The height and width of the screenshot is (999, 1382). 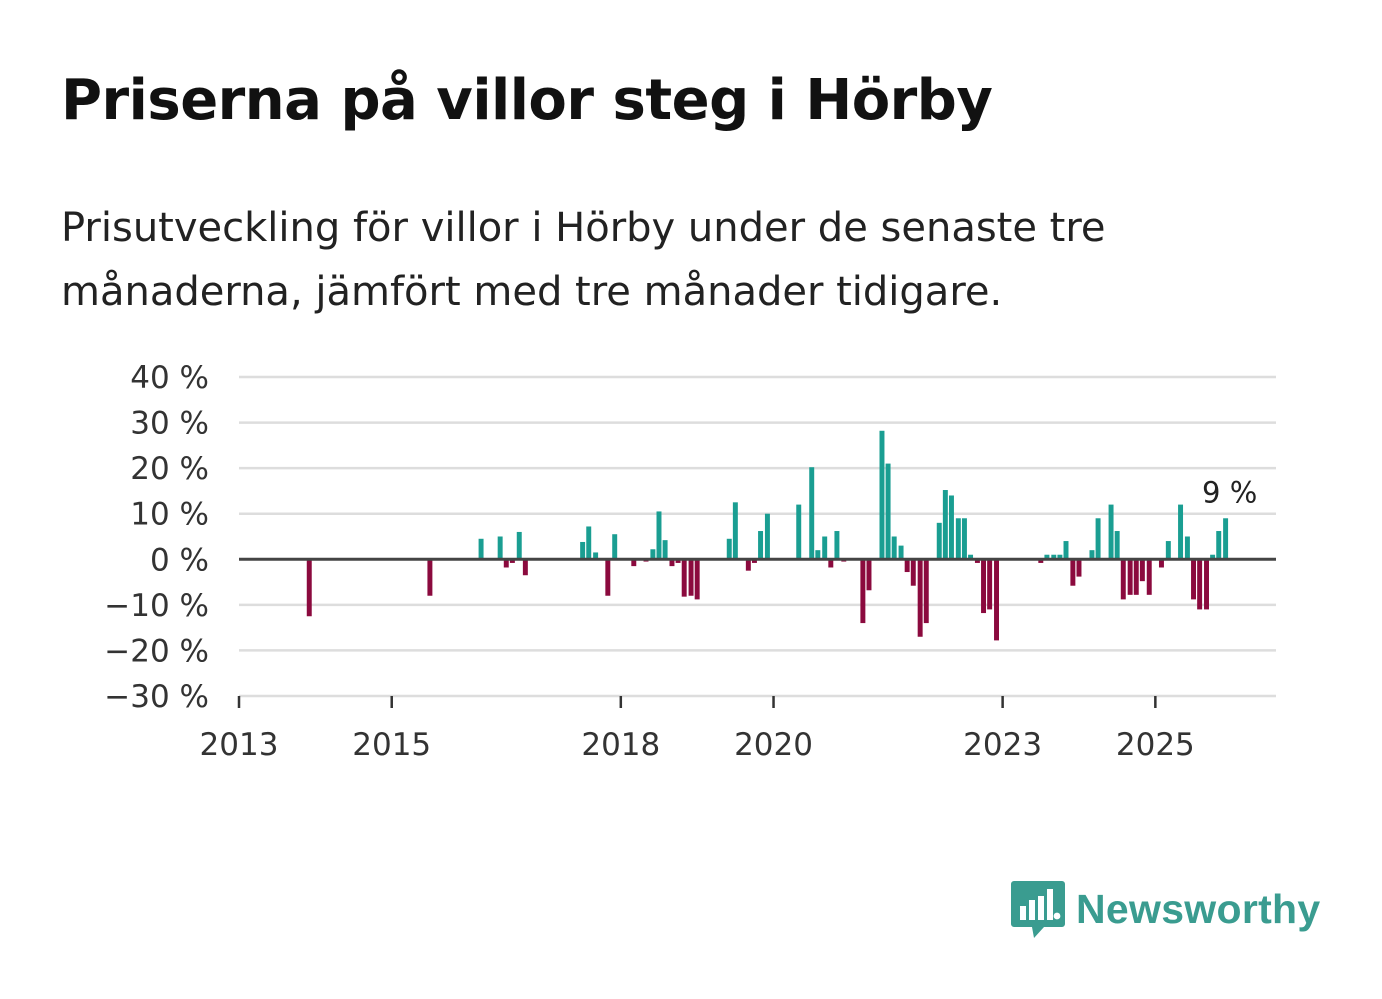 What do you see at coordinates (527, 100) in the screenshot?
I see `chart-title: Priserna på villor steg i Hörby` at bounding box center [527, 100].